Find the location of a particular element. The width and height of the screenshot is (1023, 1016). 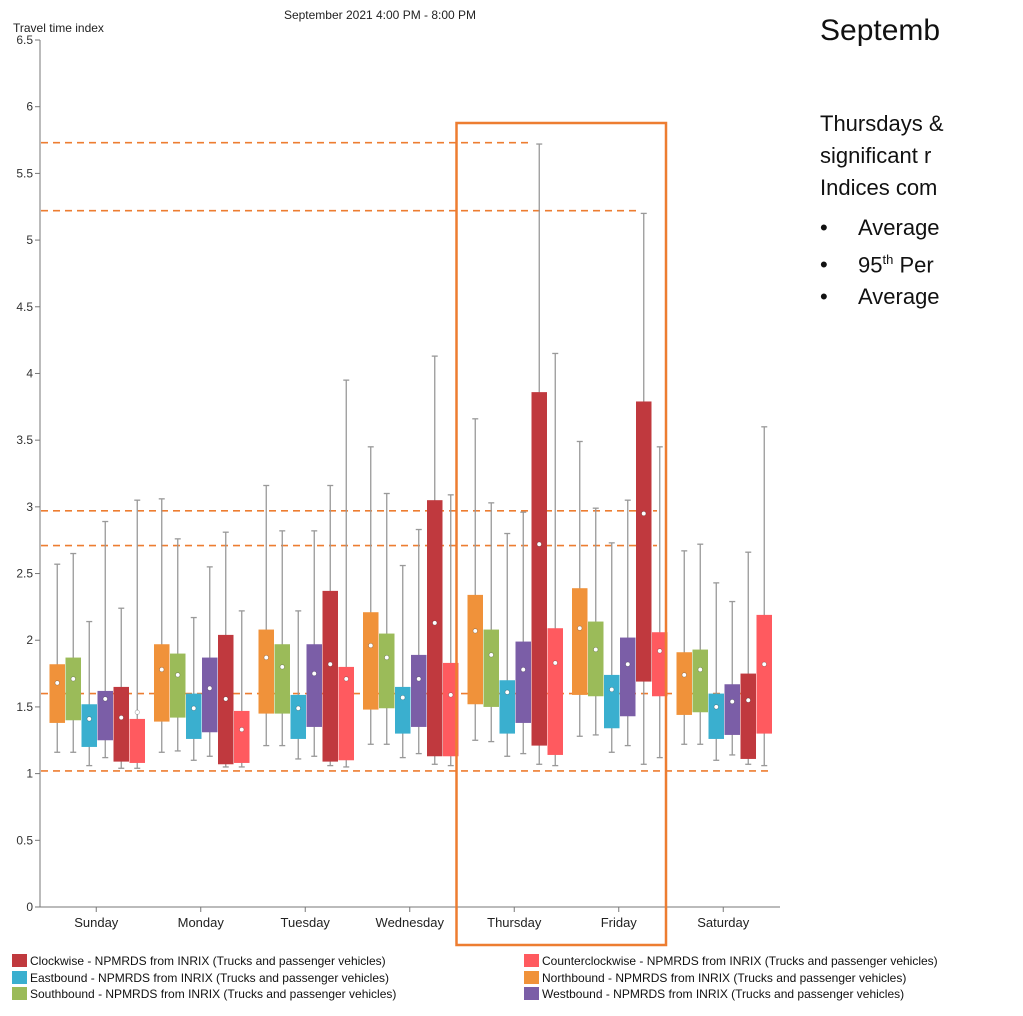

x-tick-label: Wednesday is located at coordinates (410, 922).